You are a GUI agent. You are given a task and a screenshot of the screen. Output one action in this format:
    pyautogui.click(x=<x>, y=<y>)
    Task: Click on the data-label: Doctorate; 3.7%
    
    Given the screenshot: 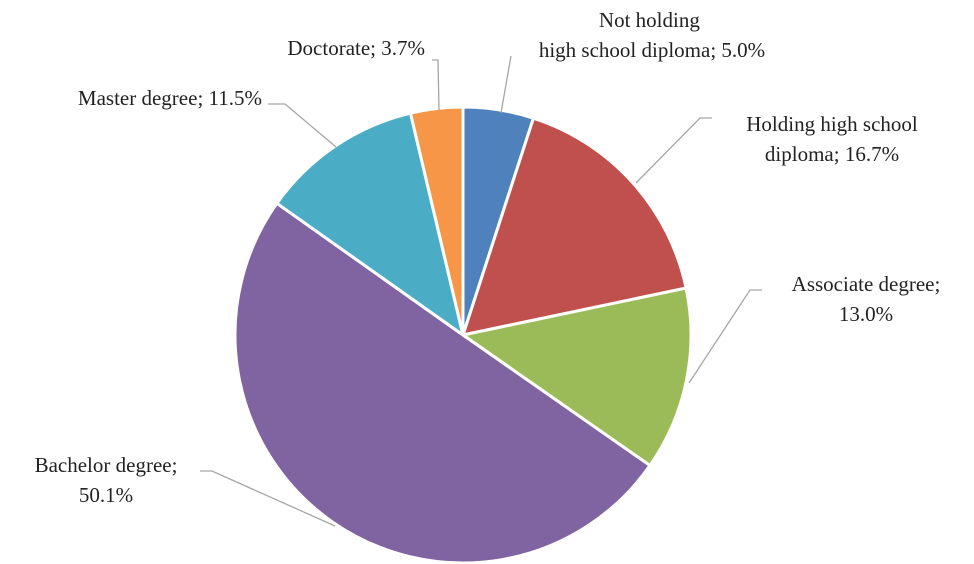 What is the action you would take?
    pyautogui.click(x=356, y=48)
    